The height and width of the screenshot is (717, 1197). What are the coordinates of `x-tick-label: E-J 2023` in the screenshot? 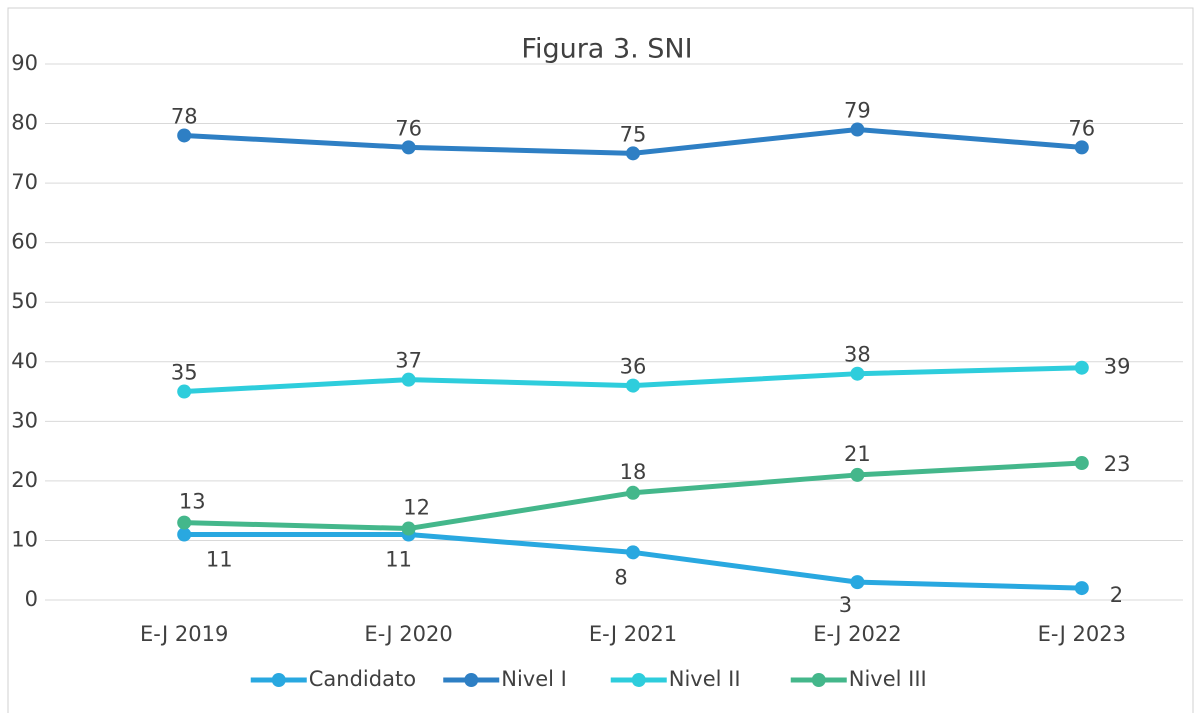 It's located at (1082, 634).